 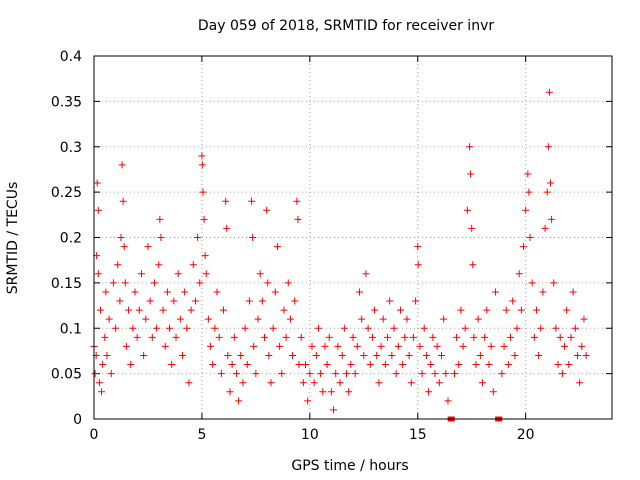 What do you see at coordinates (77, 420) in the screenshot?
I see `y-tick-label: 0` at bounding box center [77, 420].